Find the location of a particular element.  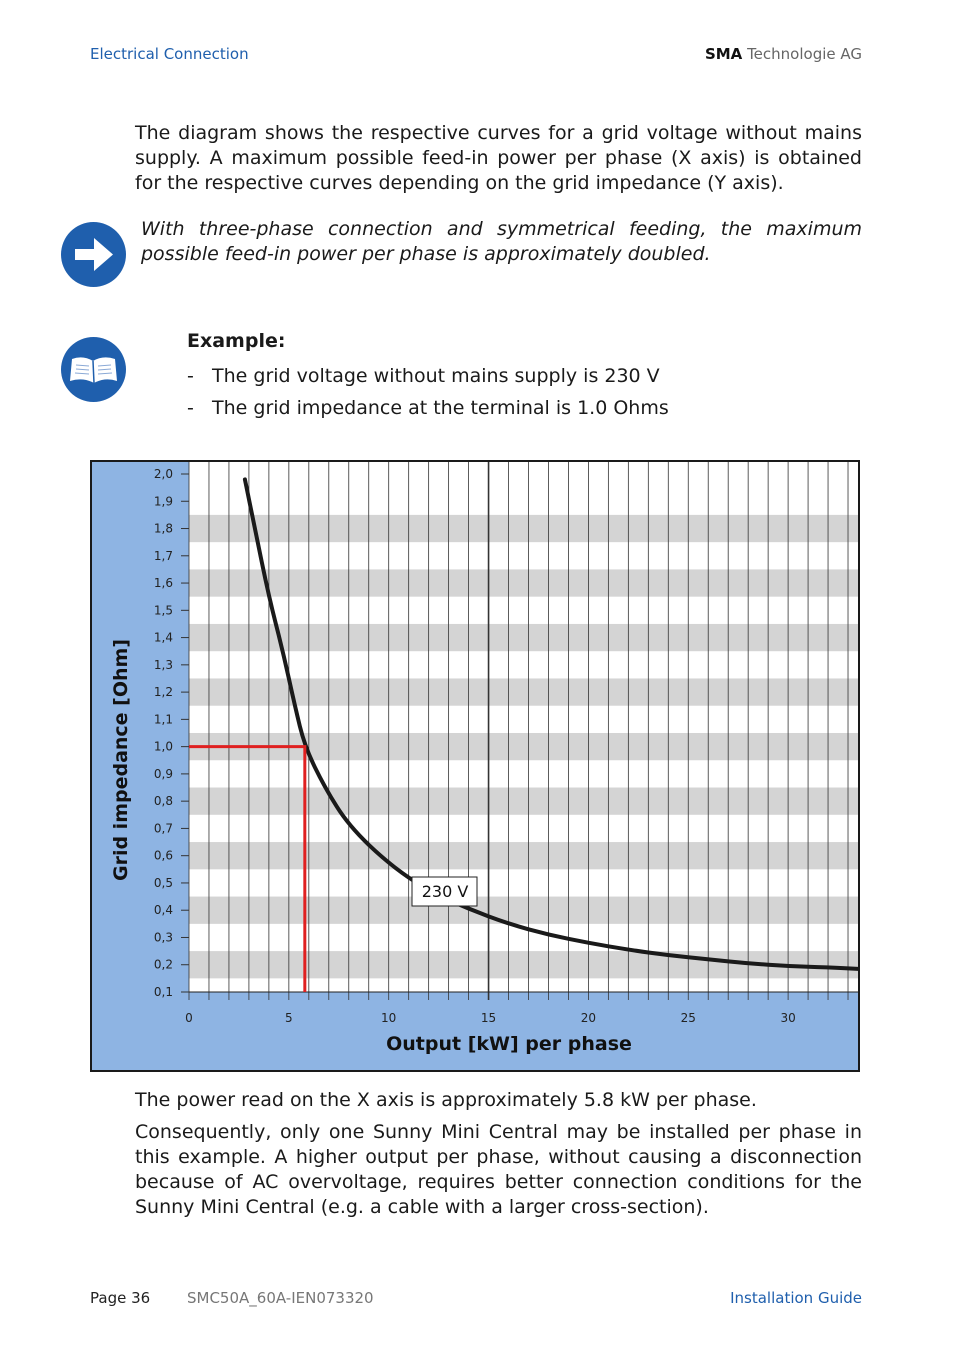

y-tick-label: 1,8 is located at coordinates (163, 529).